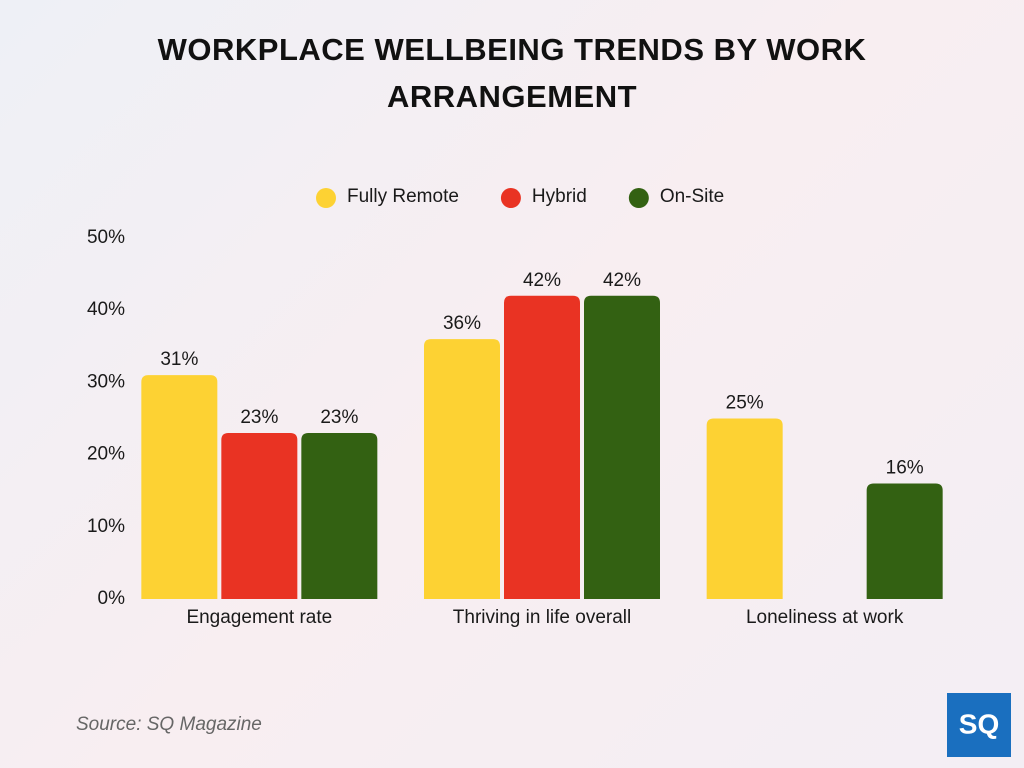 The image size is (1024, 768). I want to click on y-tick-label: 0%, so click(112, 598).